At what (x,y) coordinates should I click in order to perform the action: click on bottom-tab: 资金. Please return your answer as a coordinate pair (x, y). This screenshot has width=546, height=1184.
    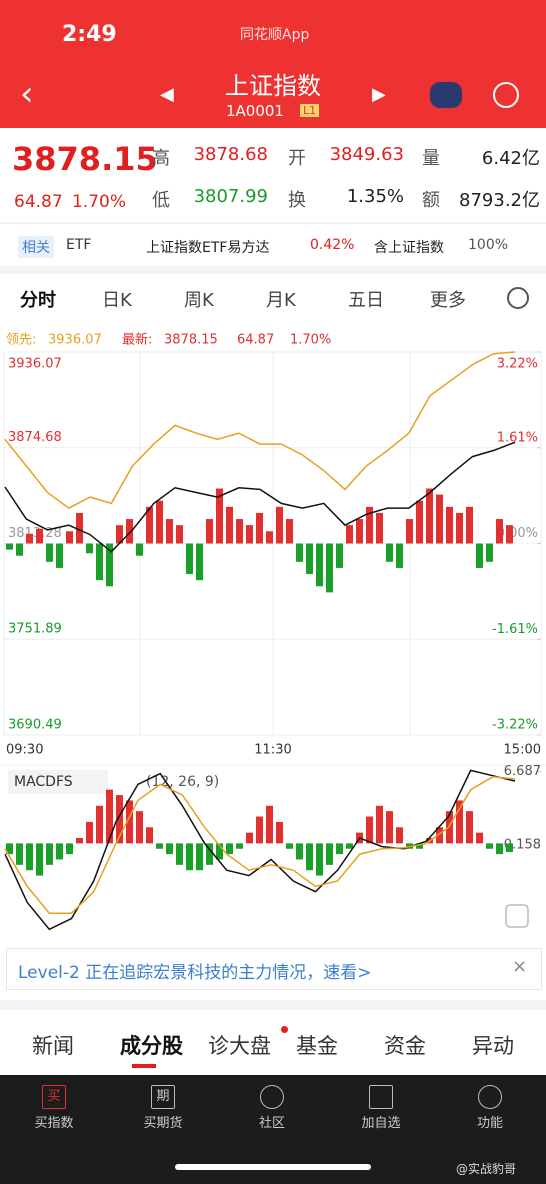
    Looking at the image, I should click on (405, 1046).